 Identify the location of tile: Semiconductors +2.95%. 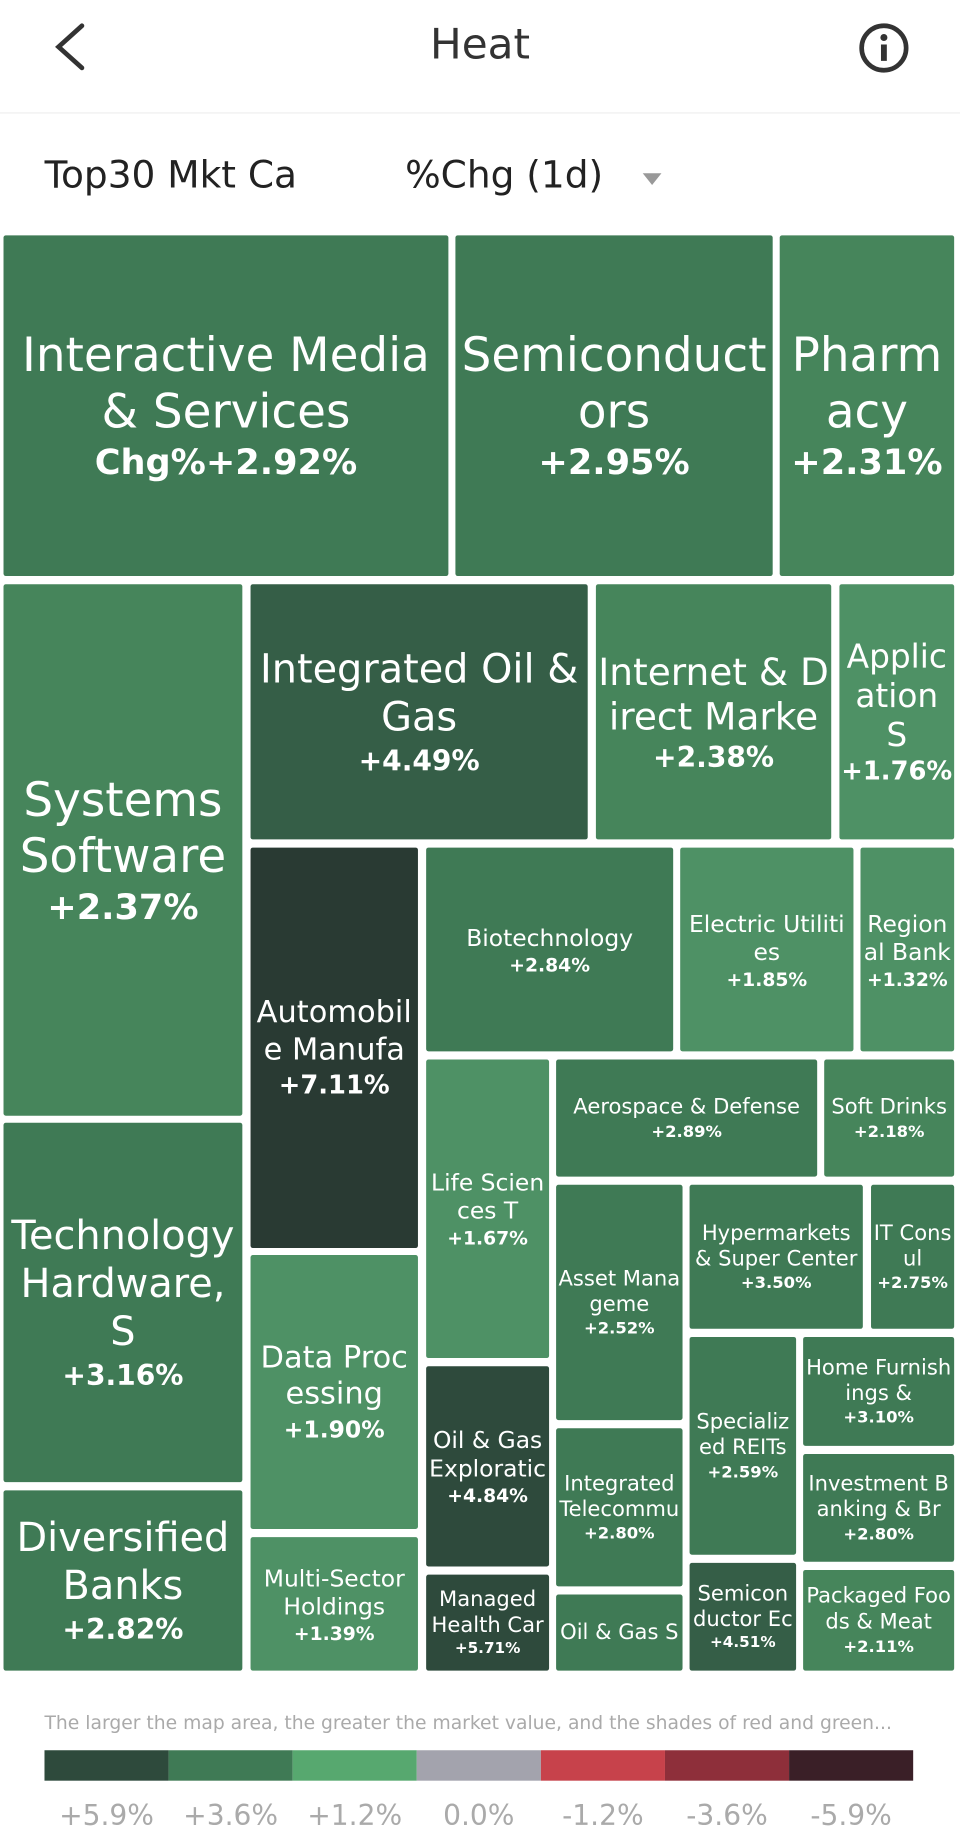
(614, 406).